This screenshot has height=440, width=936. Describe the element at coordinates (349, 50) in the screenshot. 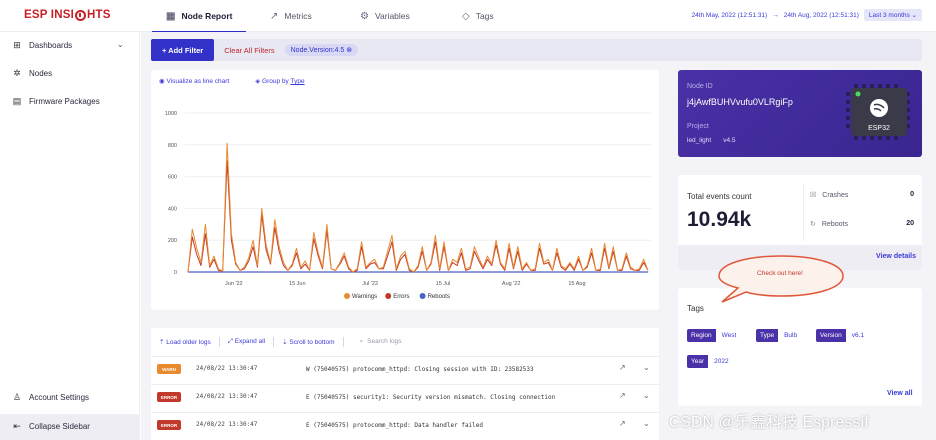

I see `remove-icon: ⊗` at that location.